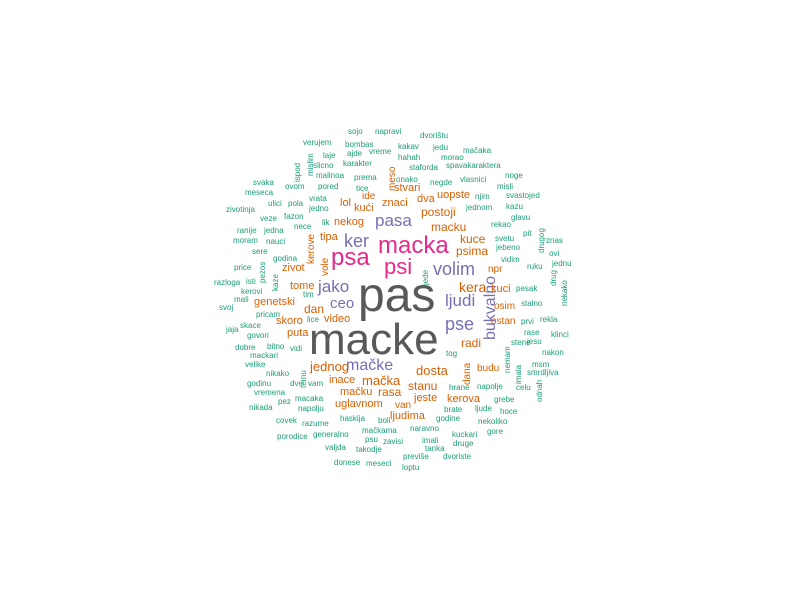 This screenshot has width=800, height=600. Describe the element at coordinates (318, 198) in the screenshot. I see `word-89: vrata` at that location.